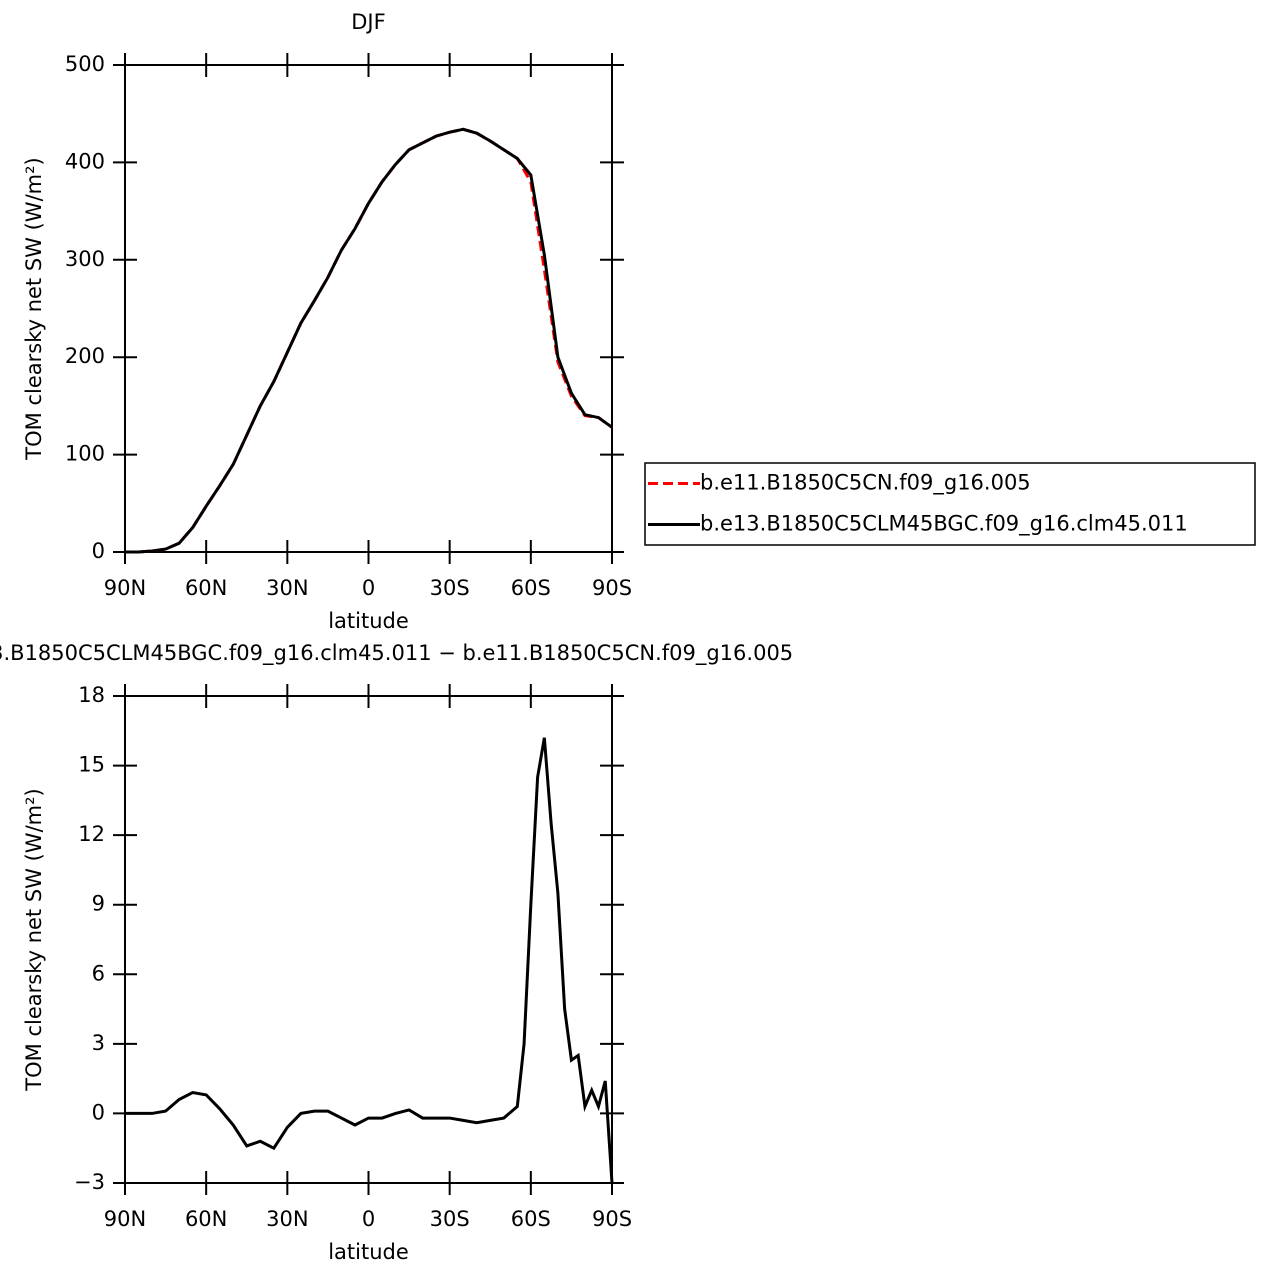  What do you see at coordinates (98, 904) in the screenshot?
I see `y-tick-label: 9` at bounding box center [98, 904].